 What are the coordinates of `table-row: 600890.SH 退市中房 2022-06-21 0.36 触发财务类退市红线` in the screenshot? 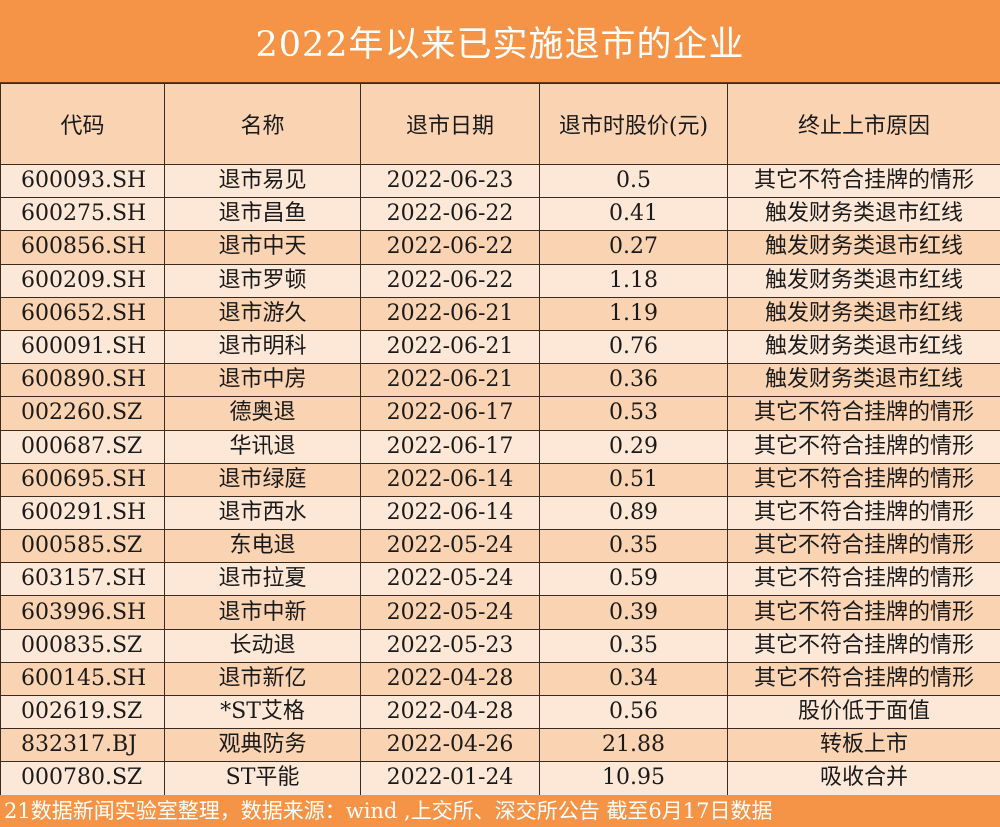 It's located at (500, 380).